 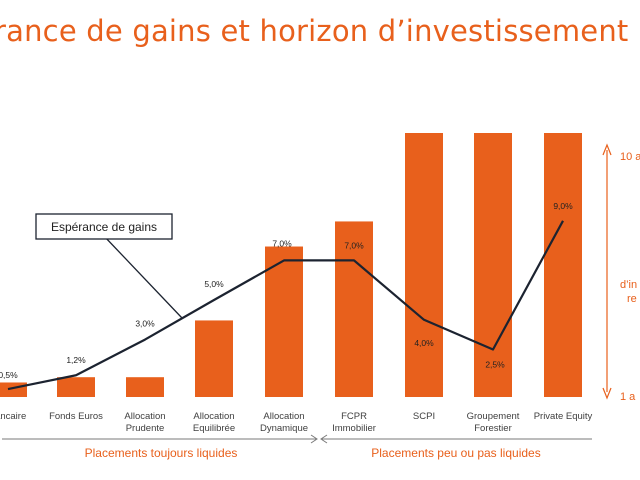 I want to click on category-label-6: SCPI, so click(x=424, y=416).